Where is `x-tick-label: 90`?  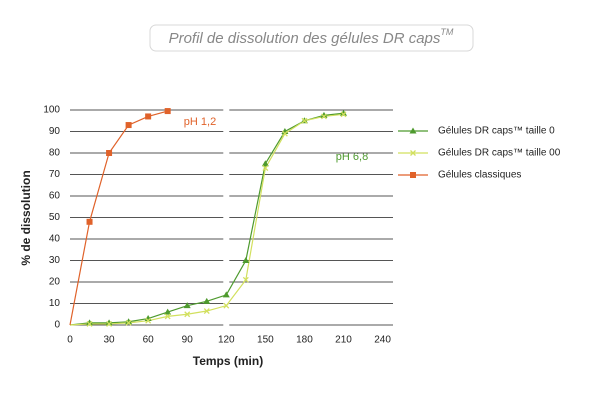
x-tick-label: 90 is located at coordinates (188, 340).